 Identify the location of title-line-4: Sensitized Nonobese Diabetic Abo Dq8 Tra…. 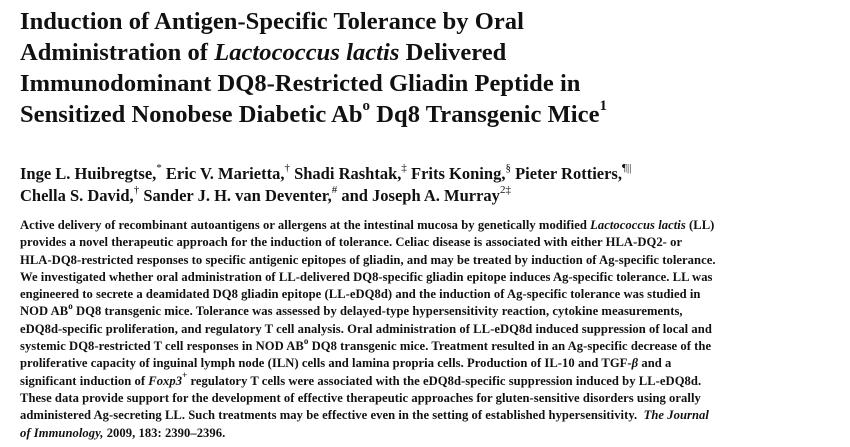
(430, 113).